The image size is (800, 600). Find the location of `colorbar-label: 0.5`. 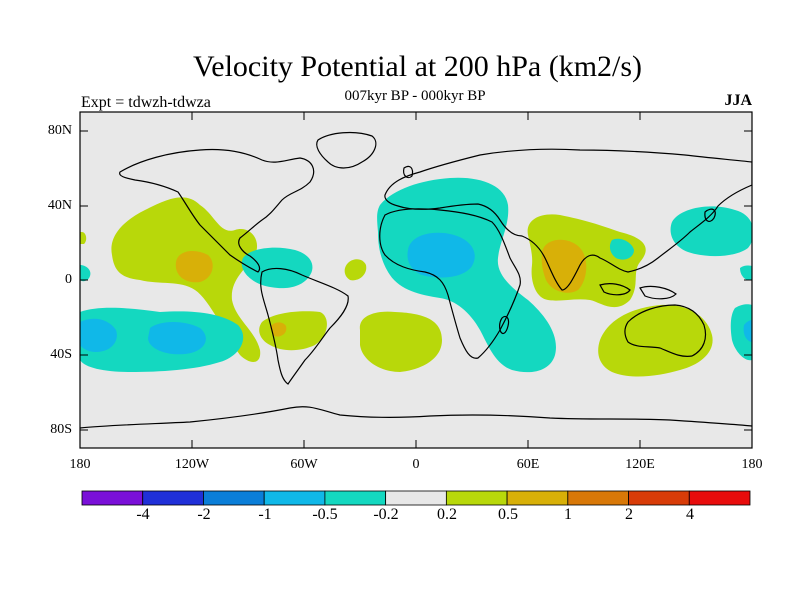

colorbar-label: 0.5 is located at coordinates (508, 514).